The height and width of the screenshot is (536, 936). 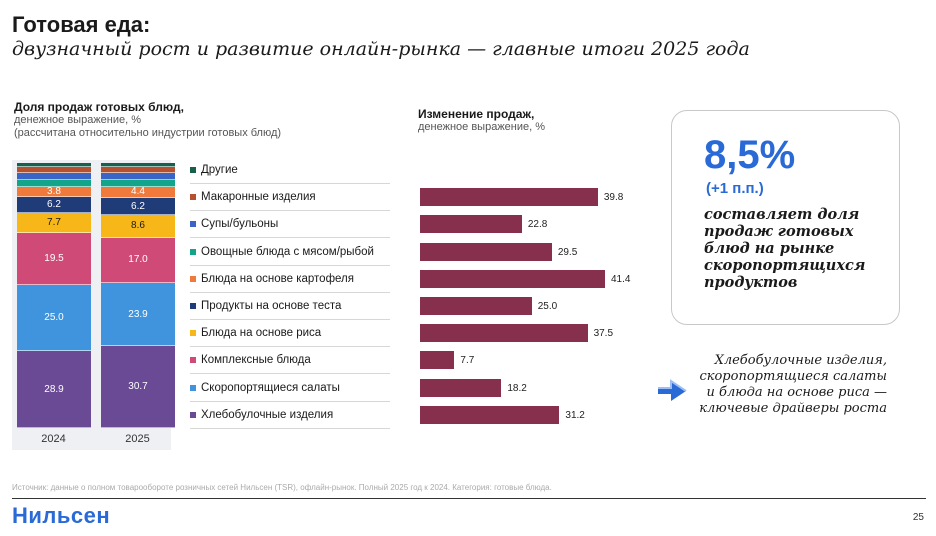 I want to click on category-label: Овощные блюда с мясом/рыбой, so click(x=287, y=251).